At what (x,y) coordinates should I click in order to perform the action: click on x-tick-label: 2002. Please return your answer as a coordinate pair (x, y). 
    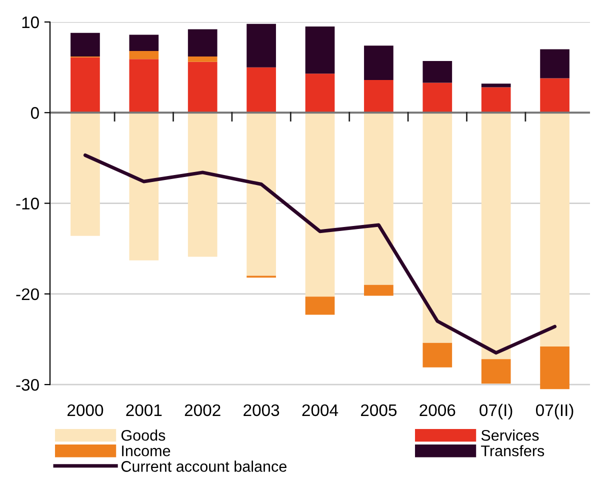
    Looking at the image, I should click on (202, 410).